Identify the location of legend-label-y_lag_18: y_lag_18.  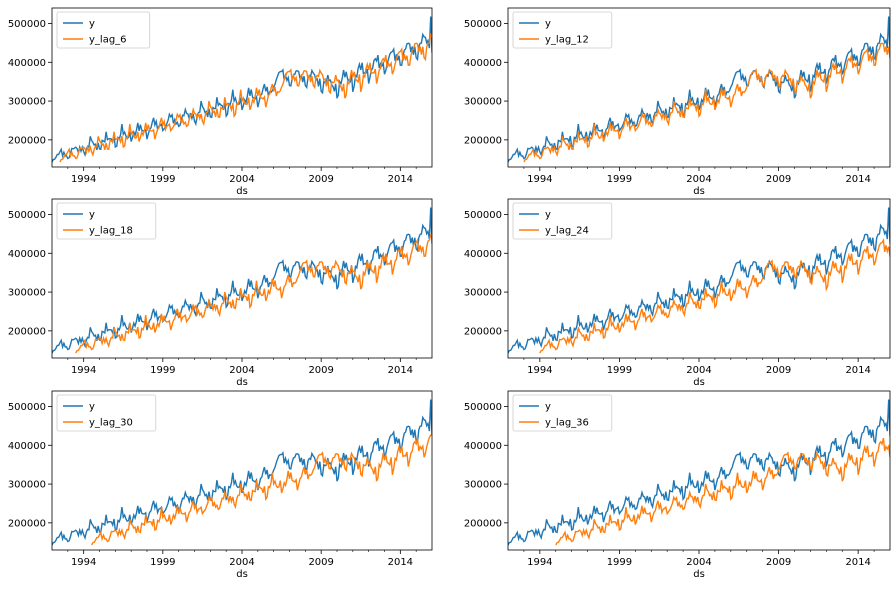
(111, 231).